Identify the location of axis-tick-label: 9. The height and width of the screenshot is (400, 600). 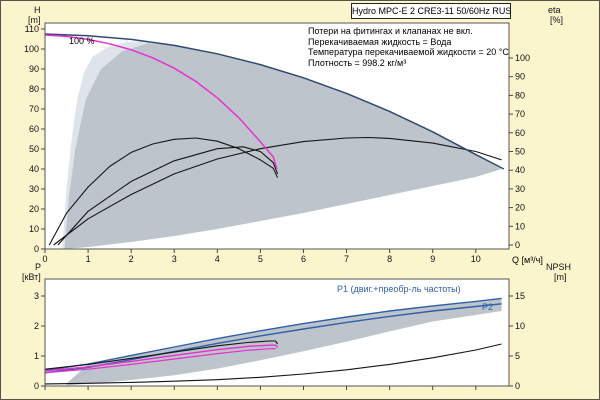
(432, 259).